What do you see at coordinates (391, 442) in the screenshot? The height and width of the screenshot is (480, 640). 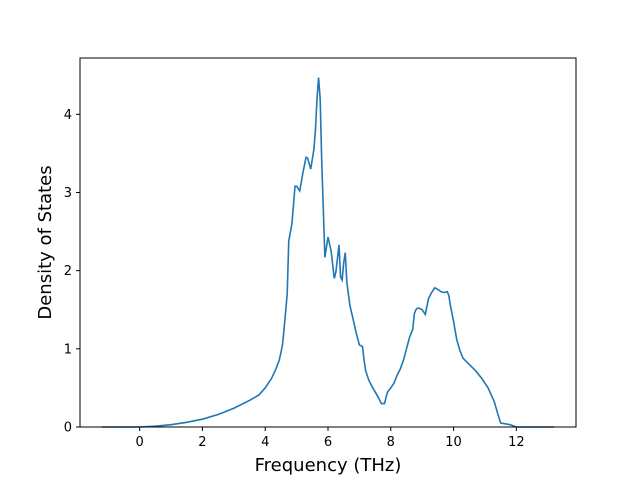 I see `x-tick-label: 8` at bounding box center [391, 442].